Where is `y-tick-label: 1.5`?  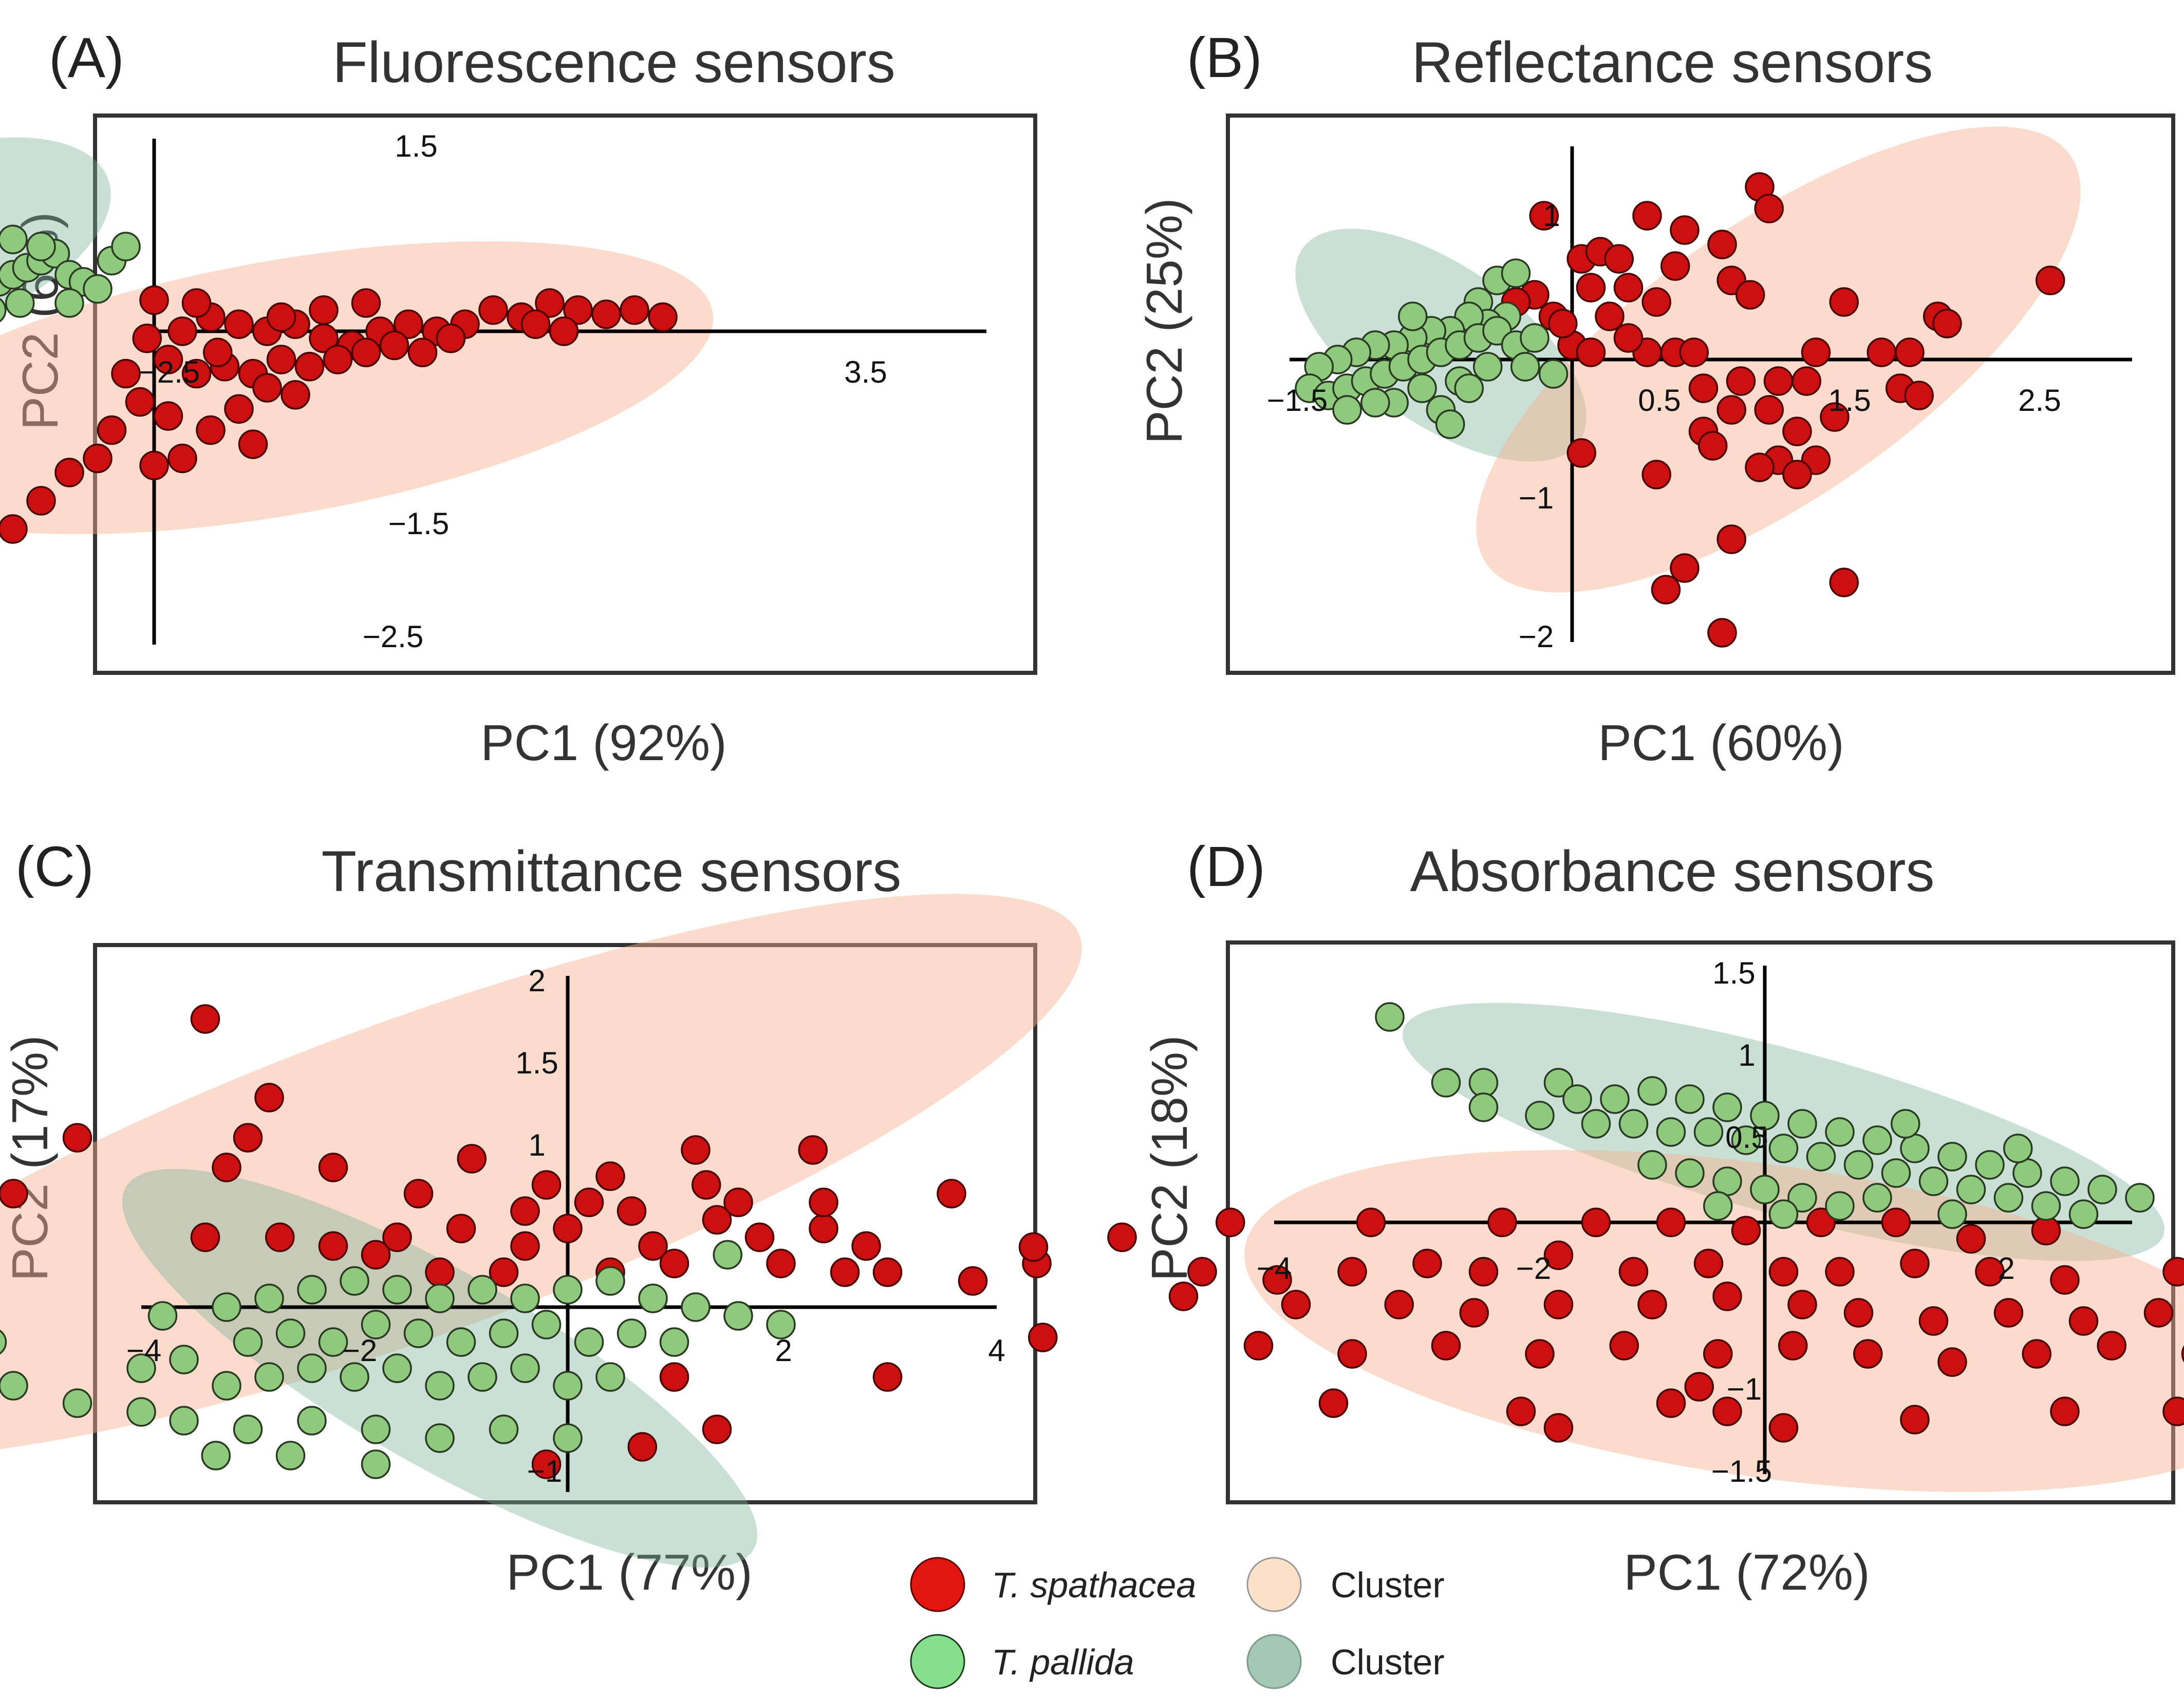
y-tick-label: 1.5 is located at coordinates (1733, 973).